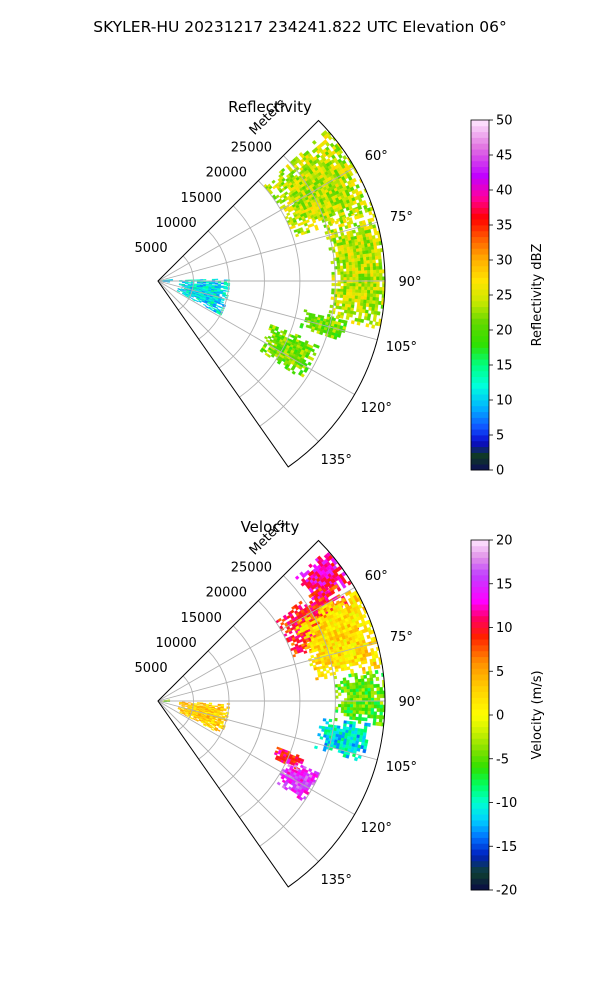  What do you see at coordinates (360, 698) in the screenshot?
I see `echo-region` at bounding box center [360, 698].